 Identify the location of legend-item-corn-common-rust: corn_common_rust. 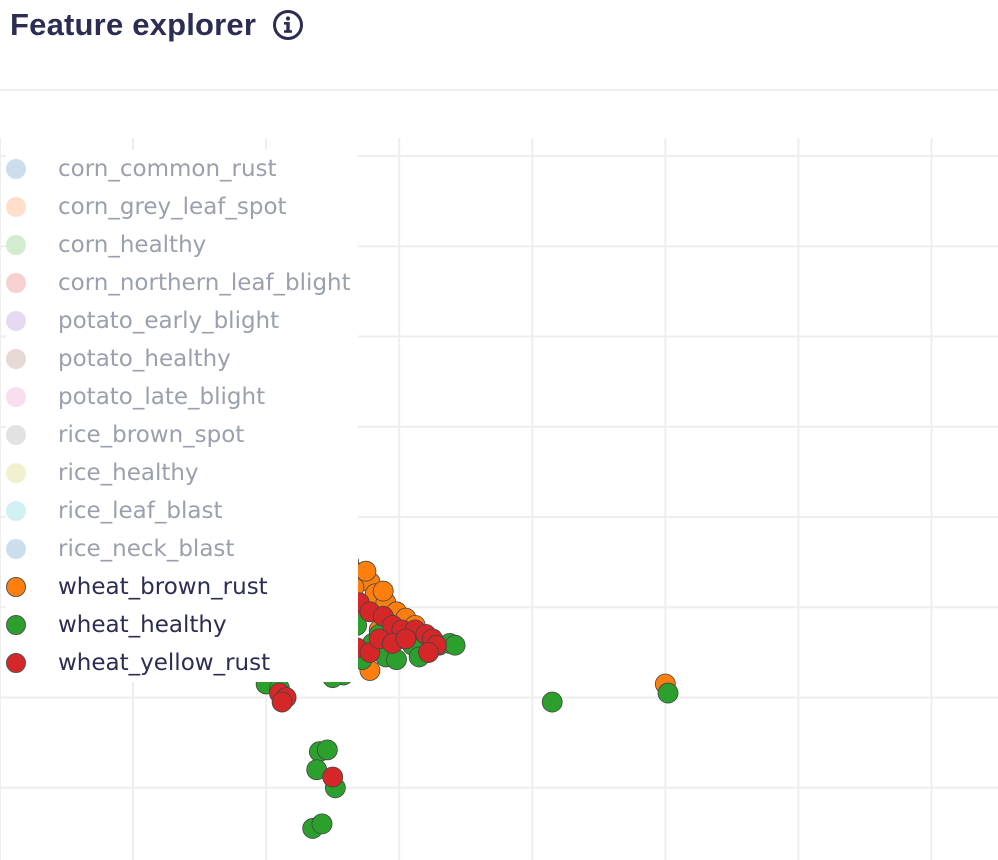
(182, 169).